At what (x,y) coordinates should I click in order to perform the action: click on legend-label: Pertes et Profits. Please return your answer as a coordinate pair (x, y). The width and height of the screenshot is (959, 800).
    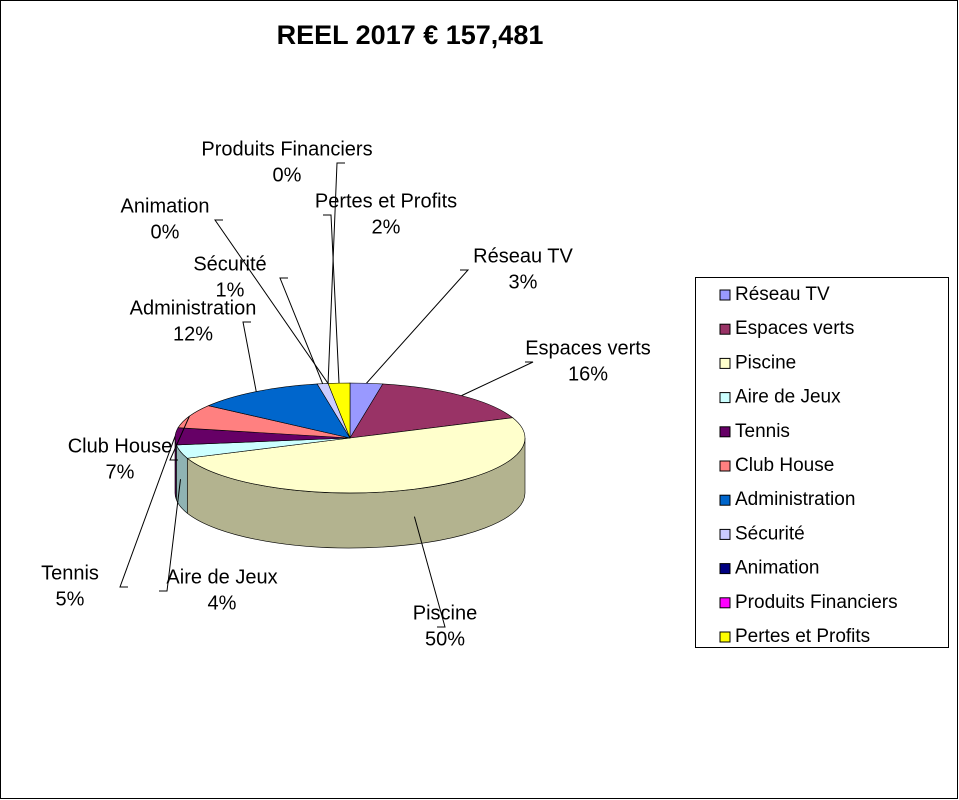
    Looking at the image, I should click on (802, 636).